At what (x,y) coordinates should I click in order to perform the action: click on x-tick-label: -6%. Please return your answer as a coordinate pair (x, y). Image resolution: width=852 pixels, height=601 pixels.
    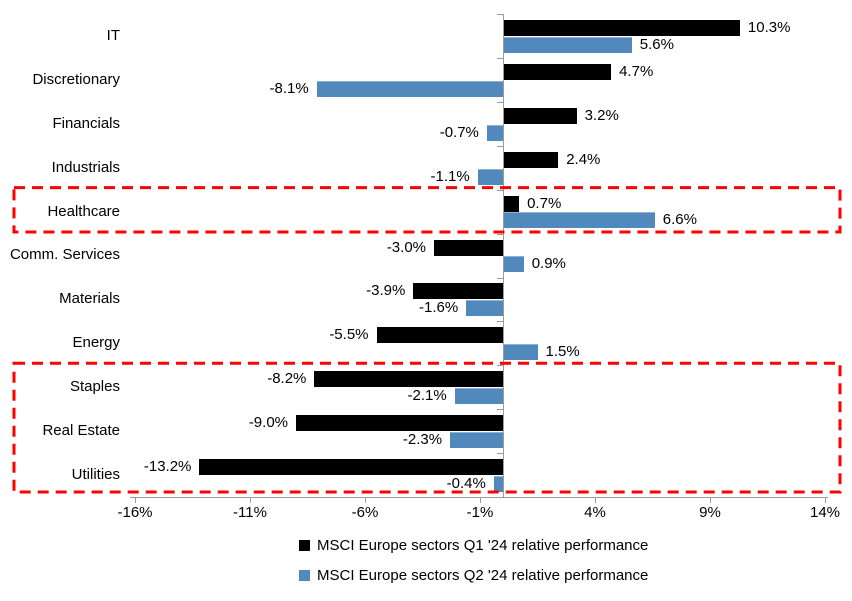
    Looking at the image, I should click on (365, 512).